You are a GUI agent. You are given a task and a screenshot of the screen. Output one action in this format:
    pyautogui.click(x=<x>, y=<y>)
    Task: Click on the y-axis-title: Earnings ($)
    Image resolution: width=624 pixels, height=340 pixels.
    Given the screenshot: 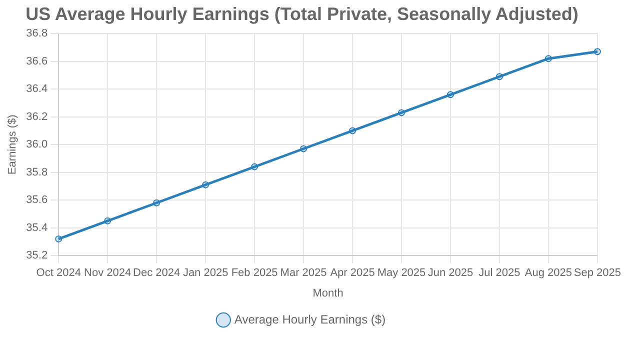 What is the action you would take?
    pyautogui.click(x=12, y=144)
    